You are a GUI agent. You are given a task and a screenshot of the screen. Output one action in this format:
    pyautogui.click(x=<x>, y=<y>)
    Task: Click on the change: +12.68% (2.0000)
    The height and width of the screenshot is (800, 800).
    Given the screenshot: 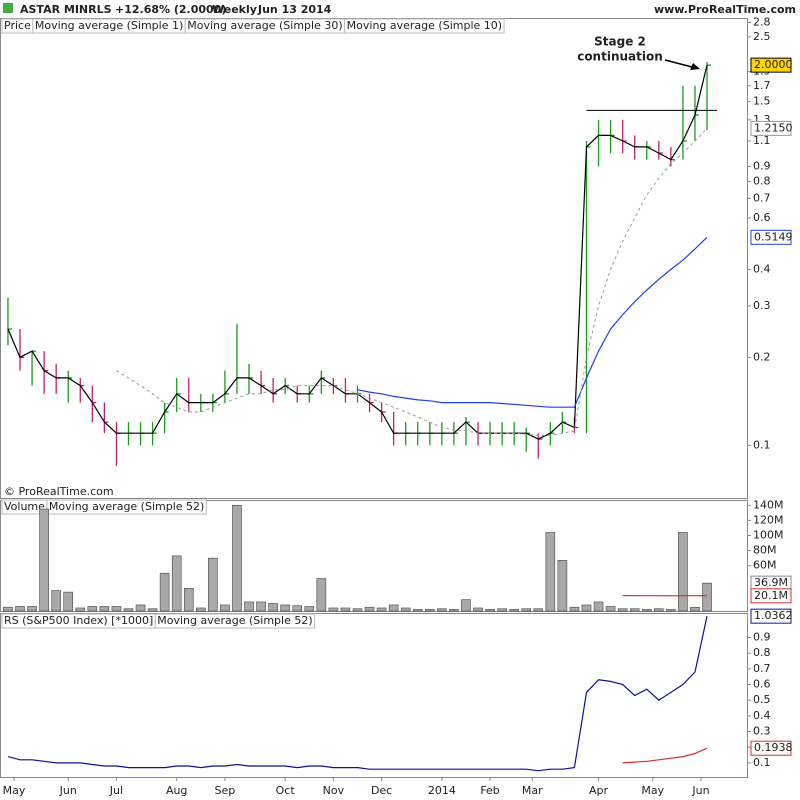 What is the action you would take?
    pyautogui.click(x=170, y=9)
    